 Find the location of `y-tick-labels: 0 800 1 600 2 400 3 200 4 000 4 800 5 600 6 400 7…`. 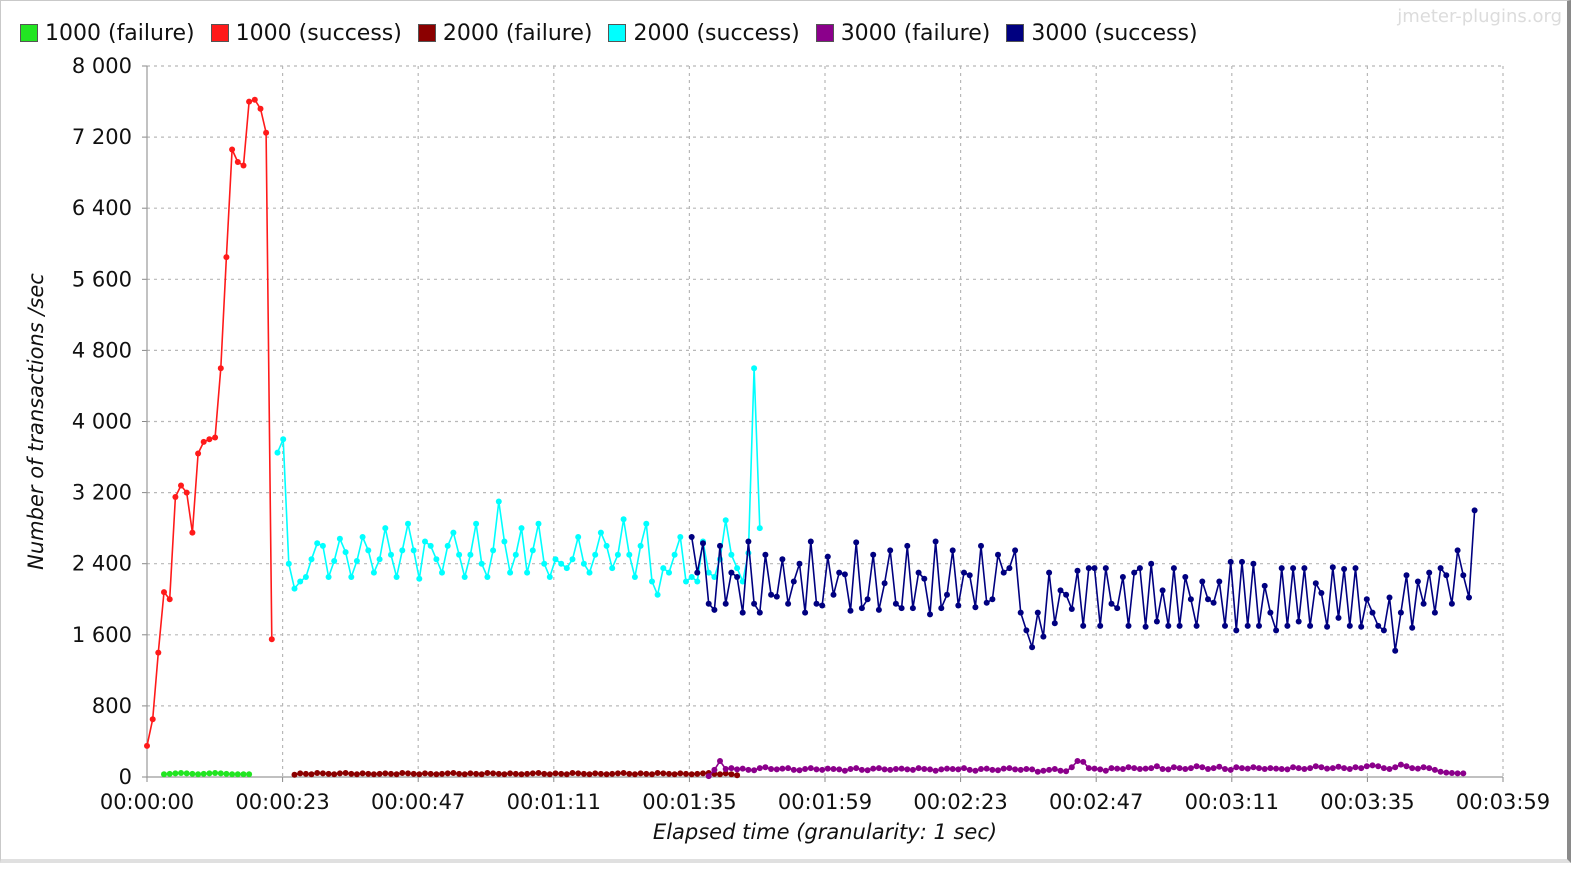

y-tick-labels: 0 800 1 600 2 400 3 200 4 000 4 800 5 600 6 400 7… is located at coordinates (102, 421).